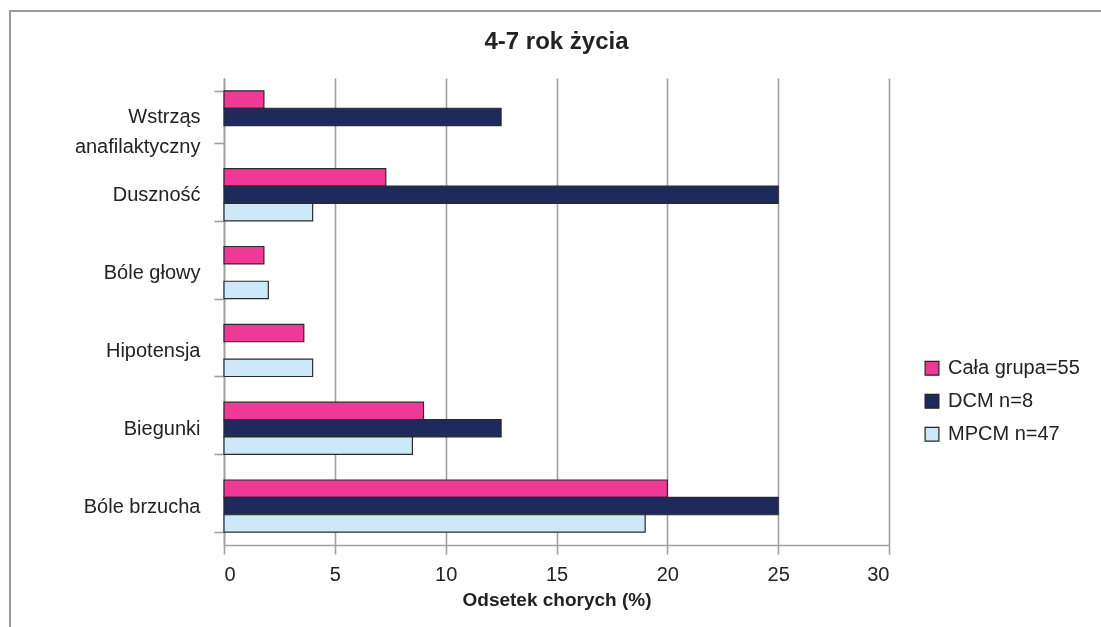 The width and height of the screenshot is (1101, 627). What do you see at coordinates (152, 272) in the screenshot?
I see `y-tick-label: Bóle głowy` at bounding box center [152, 272].